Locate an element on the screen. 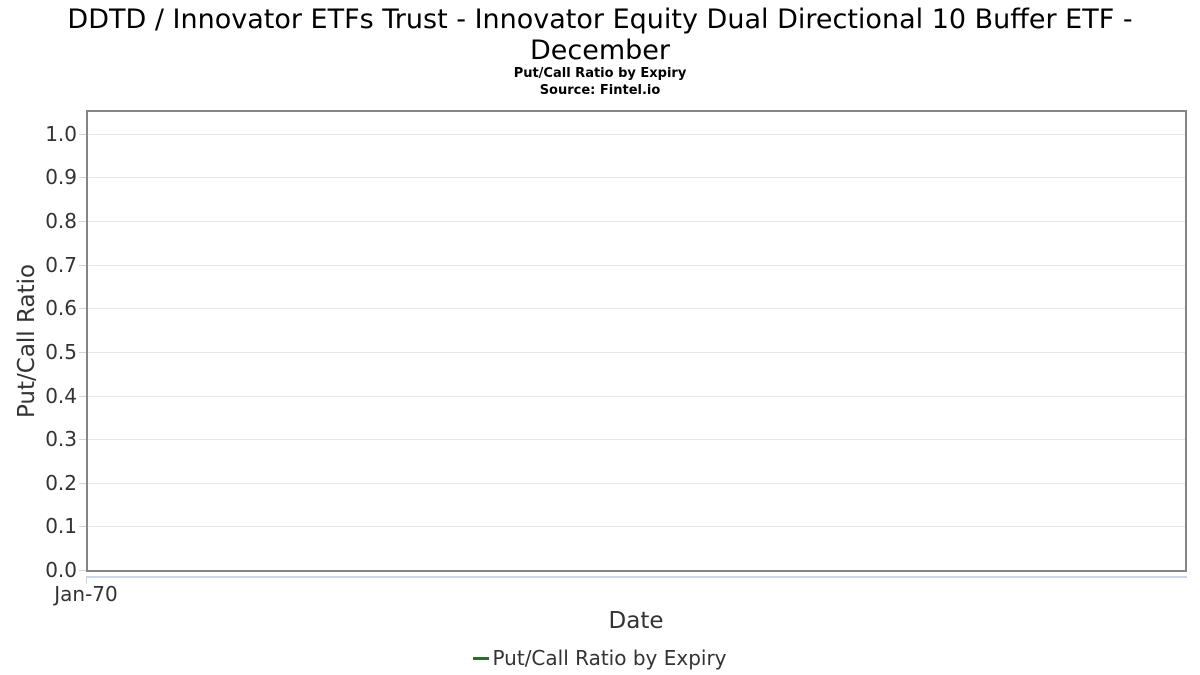  y-axis-tick-label: 0.6 is located at coordinates (61, 308).